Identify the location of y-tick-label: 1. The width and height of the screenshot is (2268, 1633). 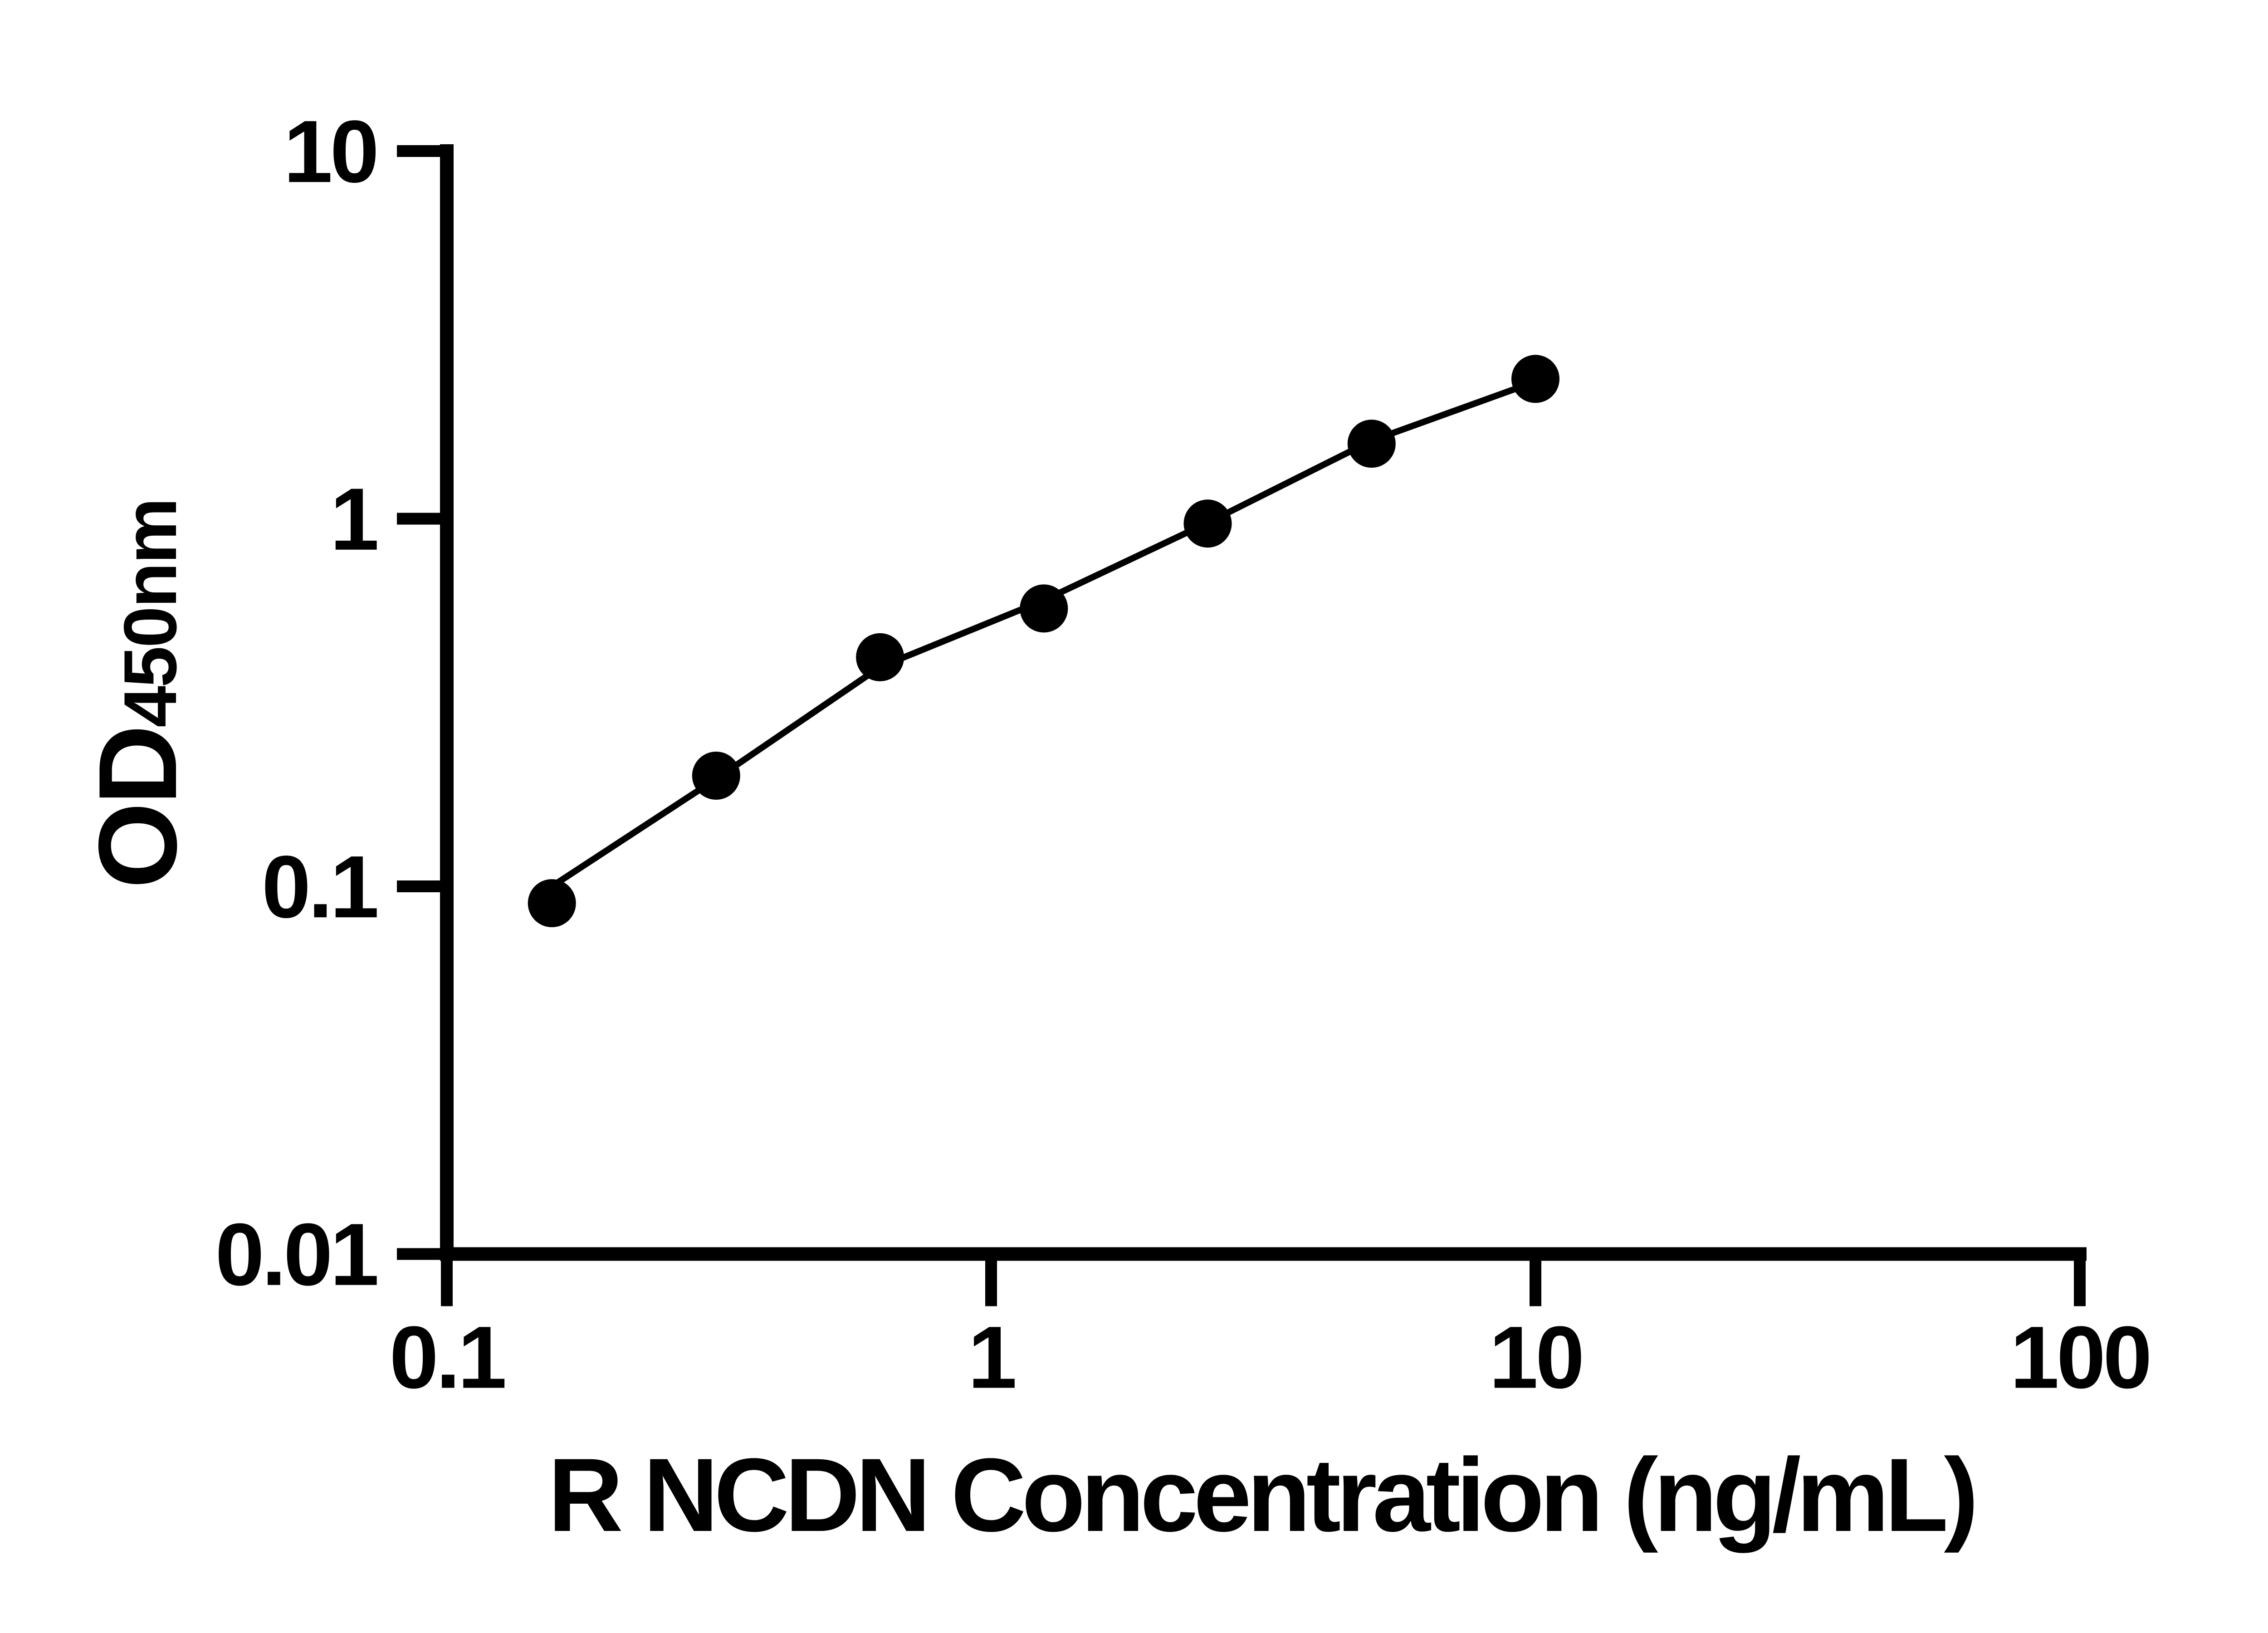
(353, 519).